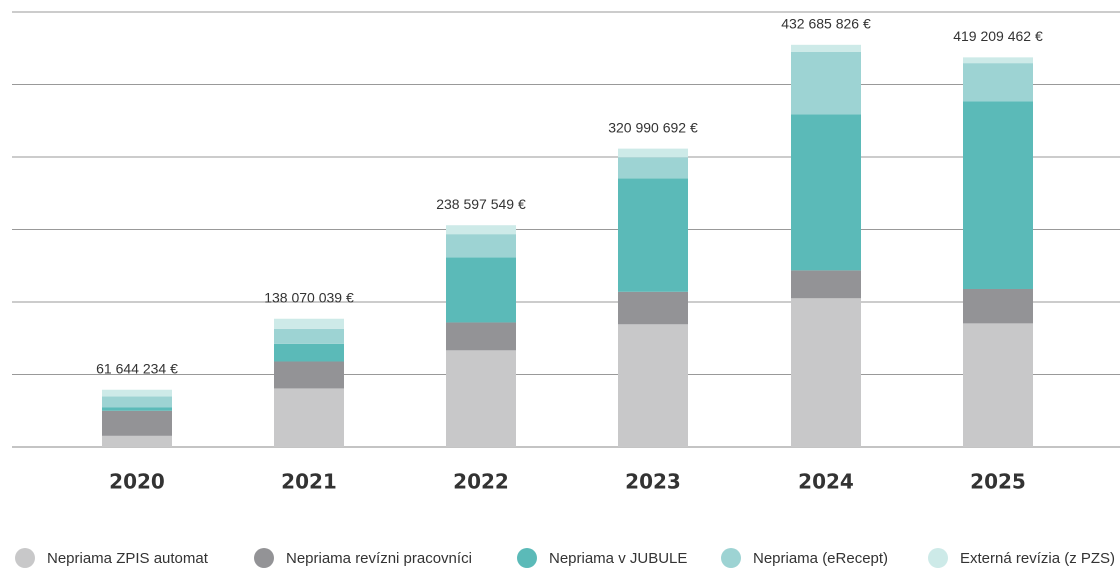 The height and width of the screenshot is (571, 1120). Describe the element at coordinates (998, 482) in the screenshot. I see `x-tick-label: 2025` at that location.